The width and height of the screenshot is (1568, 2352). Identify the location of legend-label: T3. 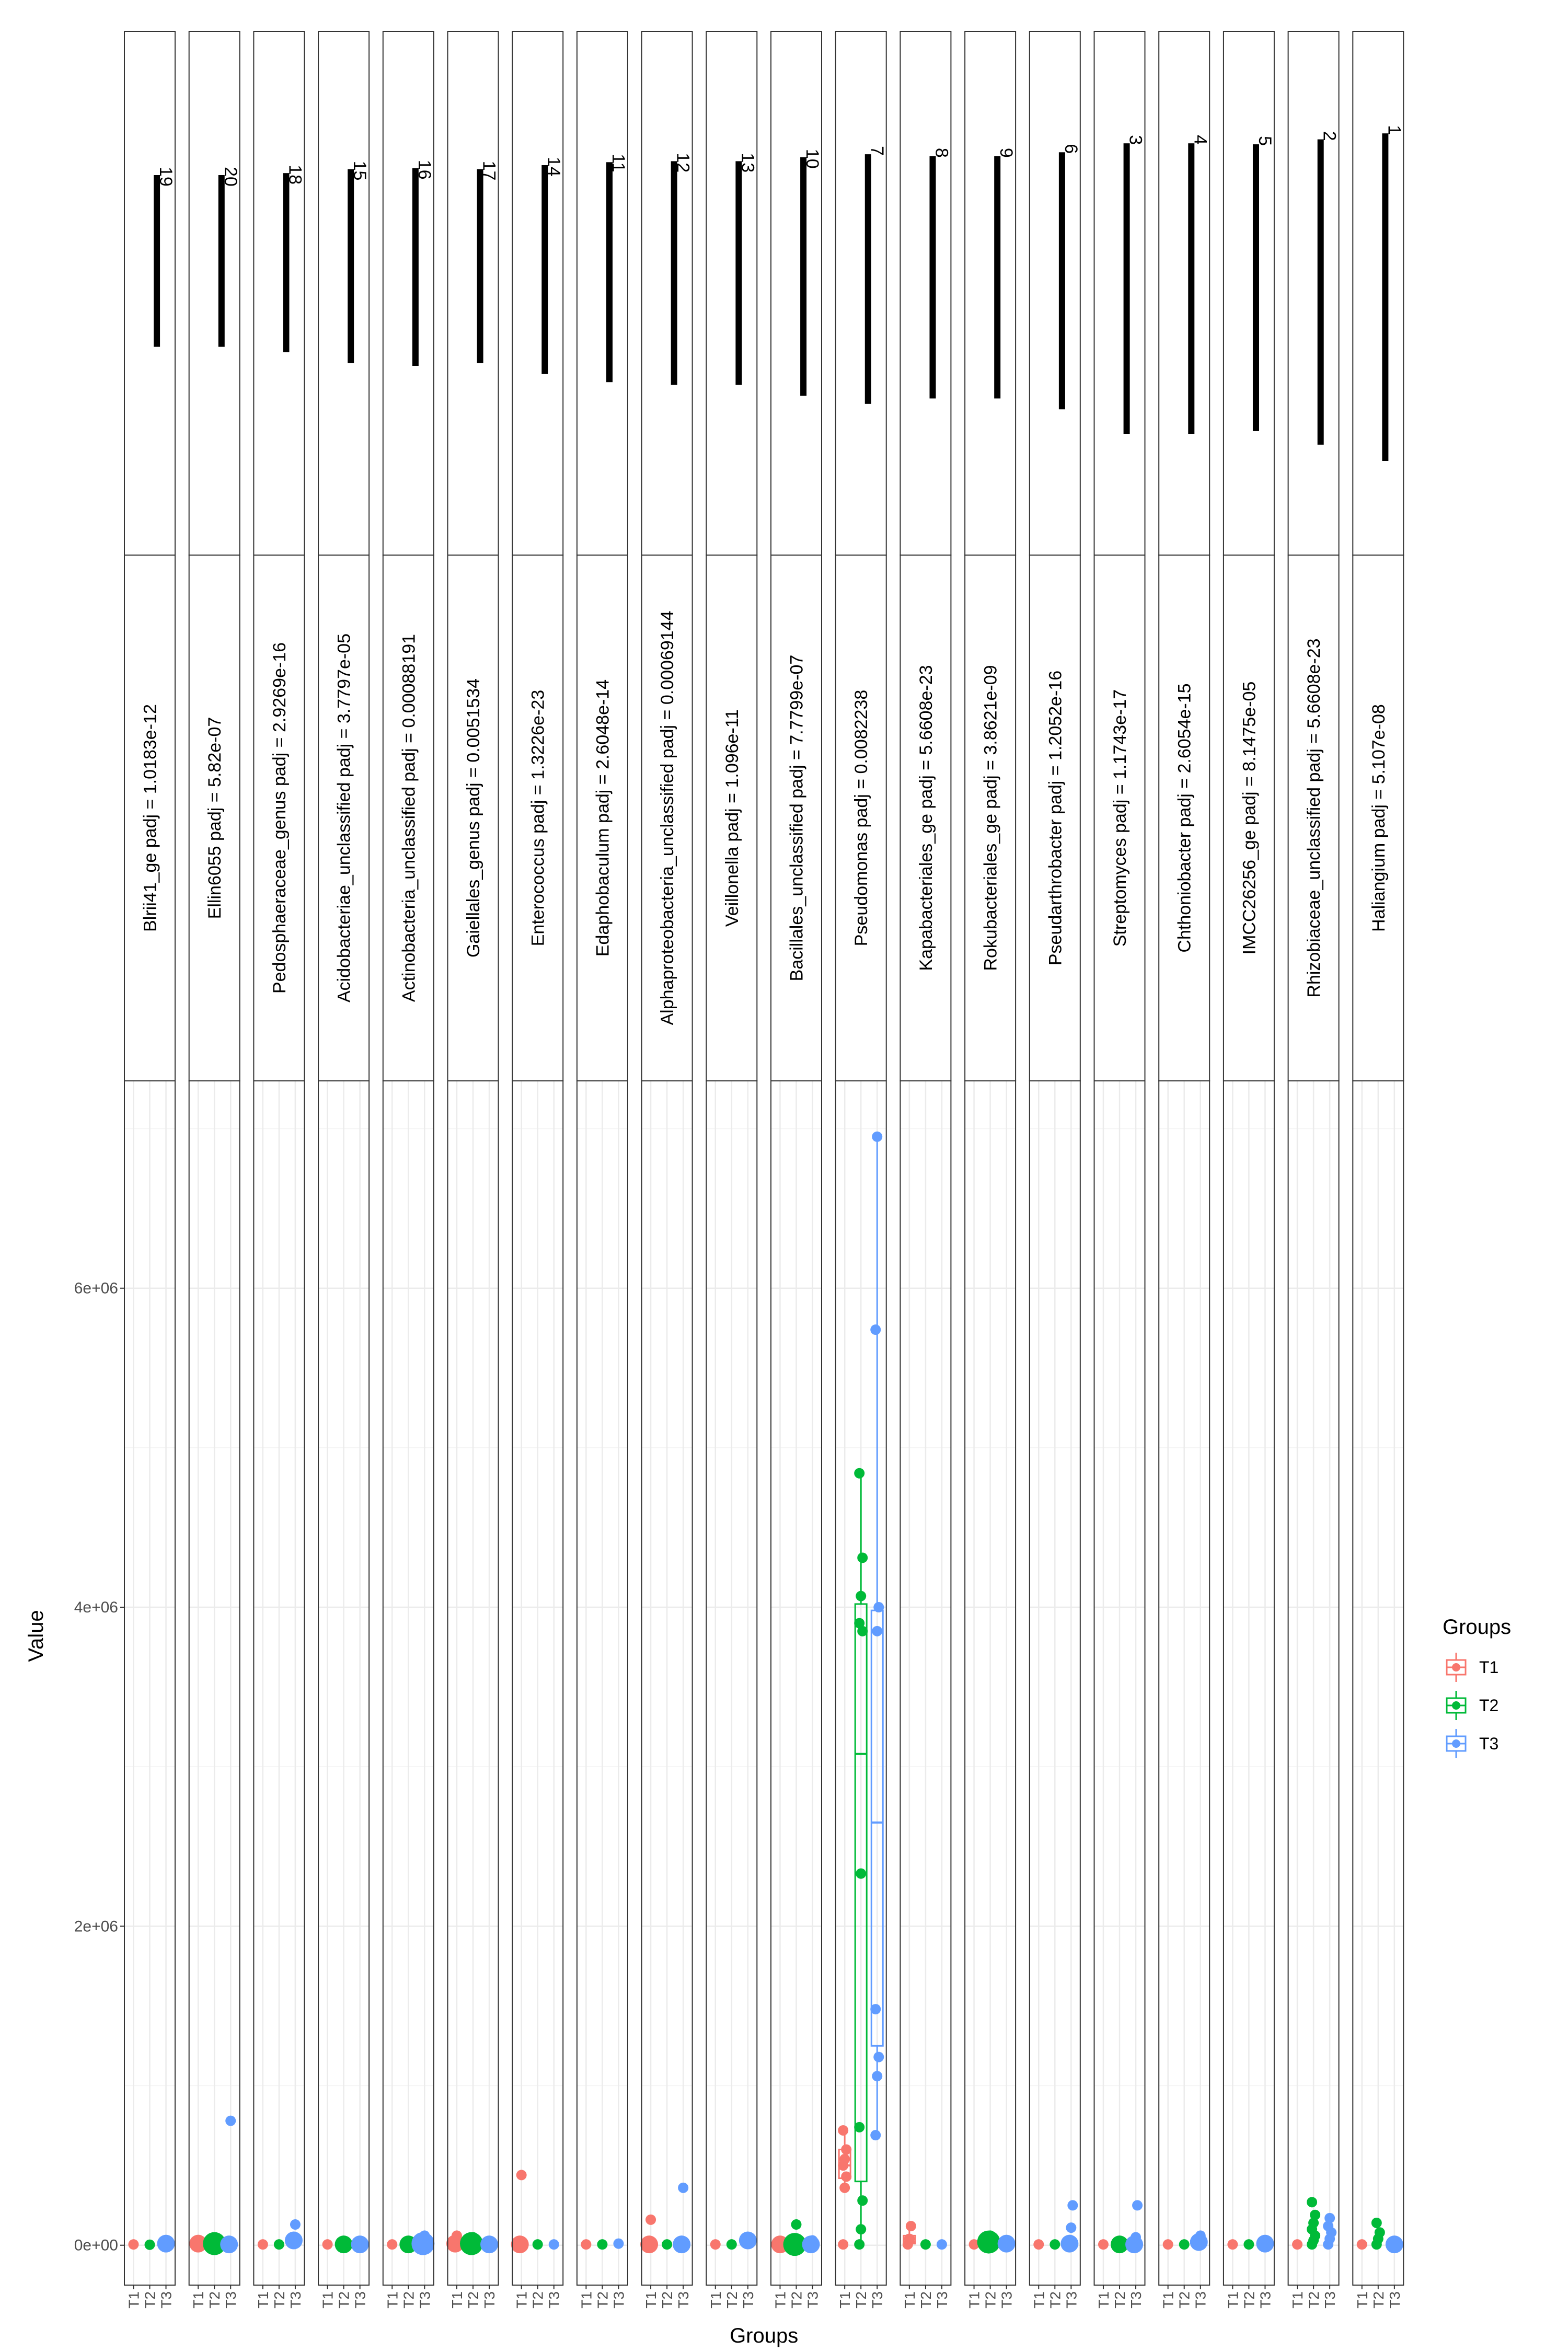
(1488, 1743).